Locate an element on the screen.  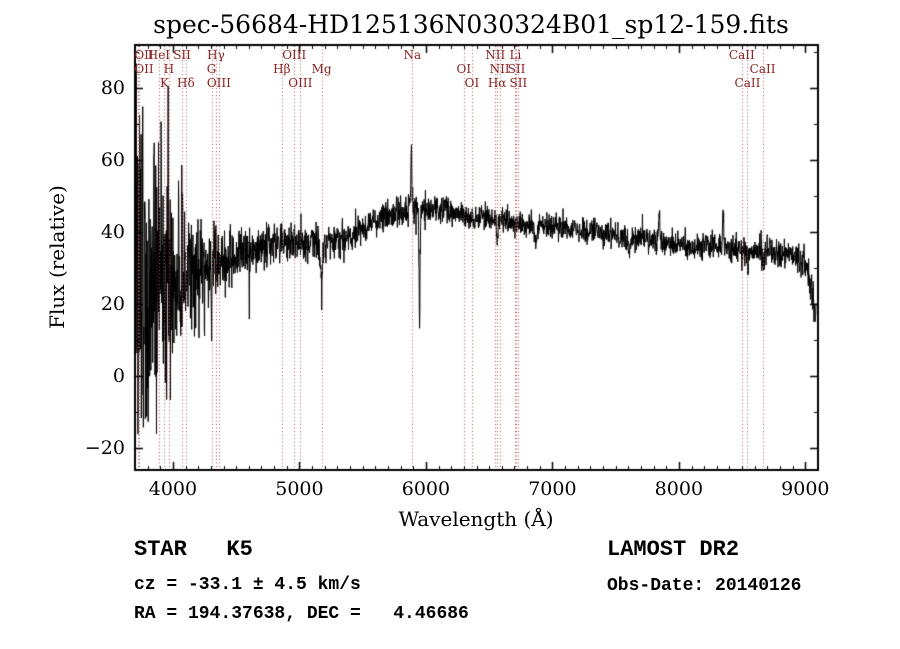
x-tick-label: 6000 is located at coordinates (426, 489).